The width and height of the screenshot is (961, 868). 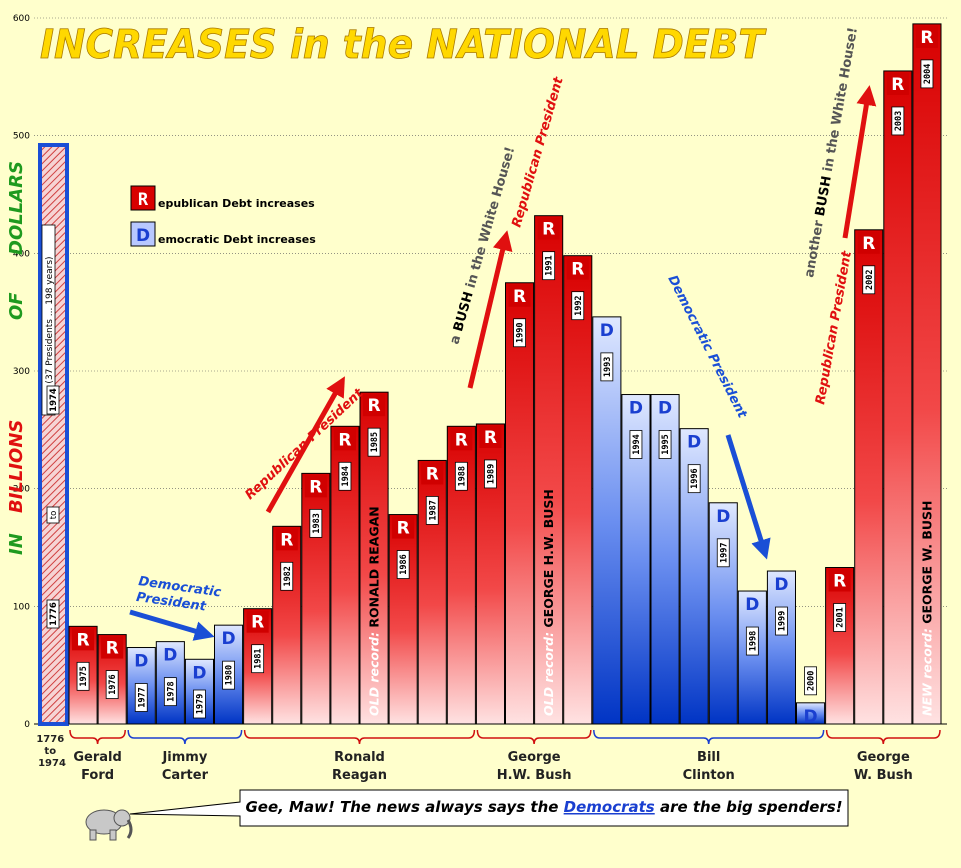 I want to click on bar-letter-1985: R, so click(x=374, y=406).